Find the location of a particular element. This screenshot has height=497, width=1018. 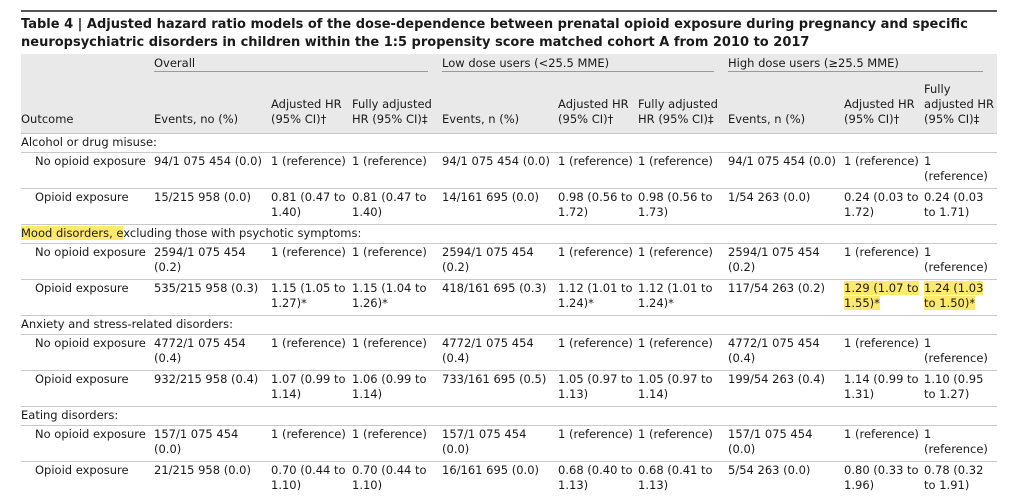

value-cell: 1.15 (1.04 to 1.26)* is located at coordinates (397, 298).